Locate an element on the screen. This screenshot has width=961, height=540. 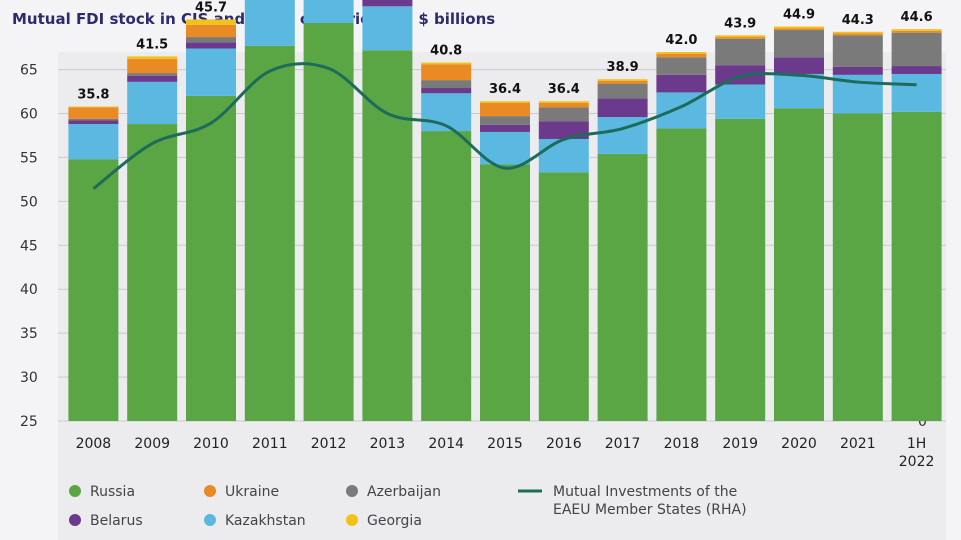
y-tick-label: 50 is located at coordinates (29, 202).